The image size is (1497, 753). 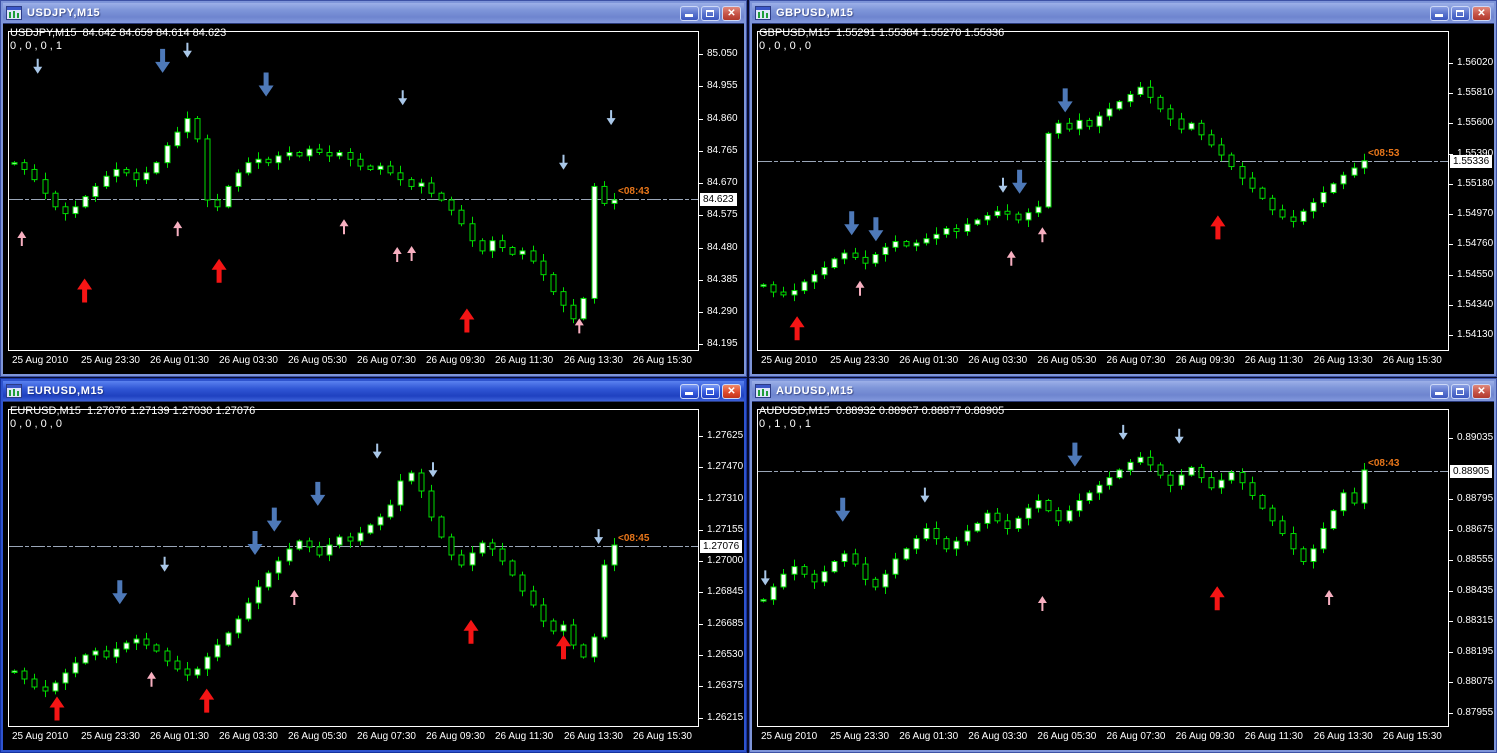 What do you see at coordinates (373, 391) in the screenshot?
I see `window-titlebar: EURUSD,M15` at bounding box center [373, 391].